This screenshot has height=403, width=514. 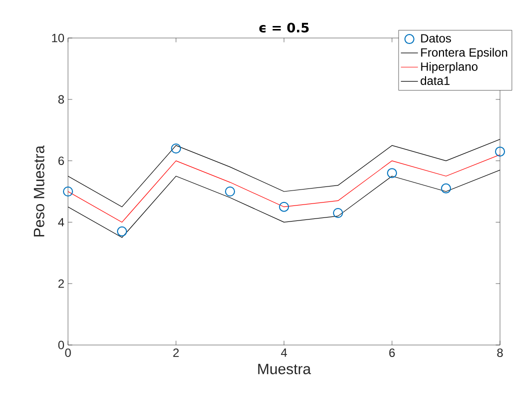 I want to click on legend-label: Datos, so click(x=436, y=38).